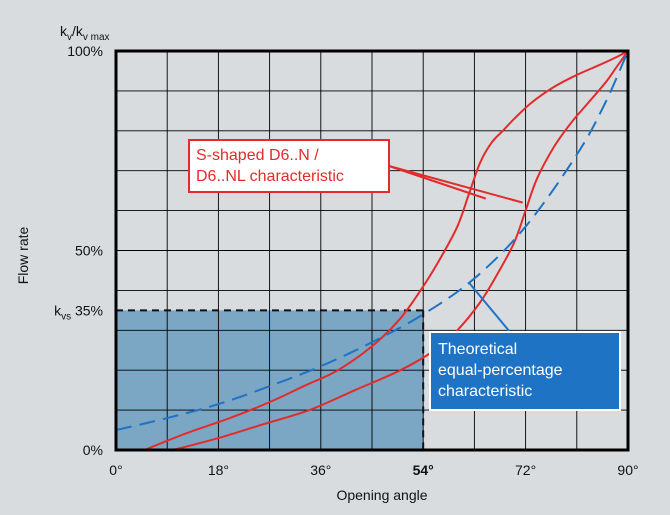  Describe the element at coordinates (456, 184) in the screenshot. I see `s-curve-pointer-line` at that location.